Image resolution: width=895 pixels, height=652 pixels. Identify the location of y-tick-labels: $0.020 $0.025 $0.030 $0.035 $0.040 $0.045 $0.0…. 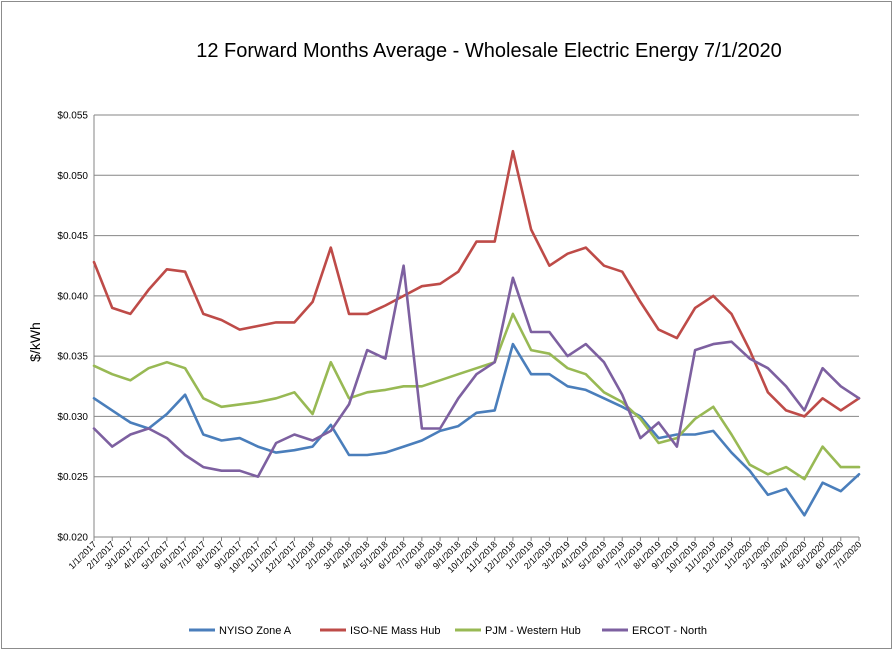
(72, 327).